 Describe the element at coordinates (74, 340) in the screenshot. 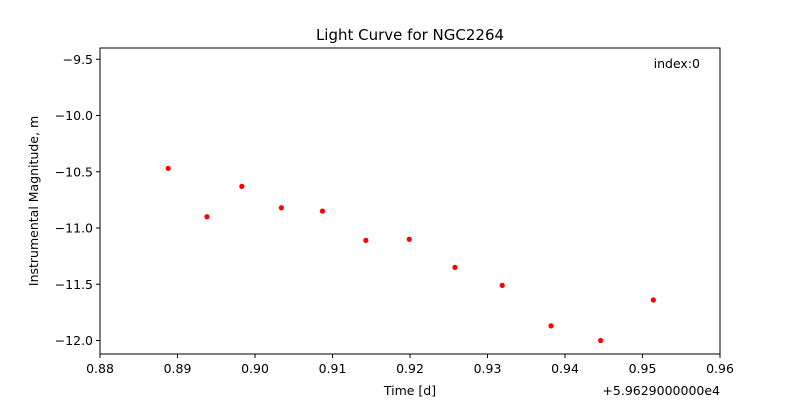

I see `y-tick-label: −12.0` at that location.